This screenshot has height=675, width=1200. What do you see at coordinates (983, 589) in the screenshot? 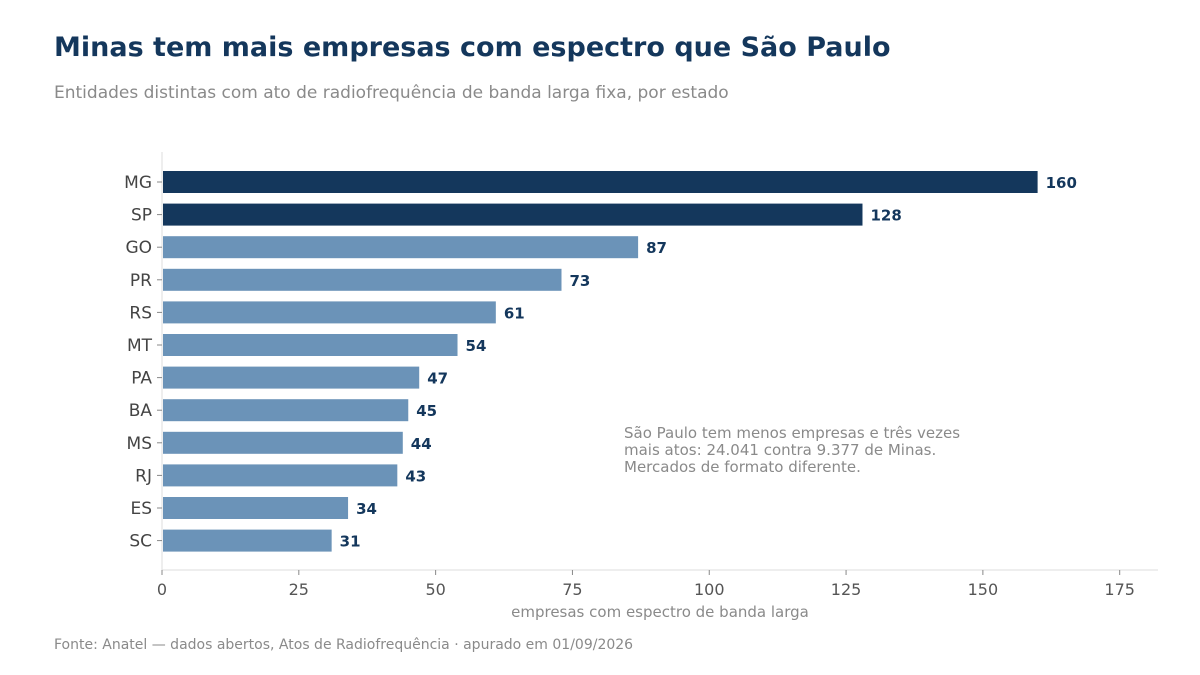
I see `x-tick-label: 150` at bounding box center [983, 589].